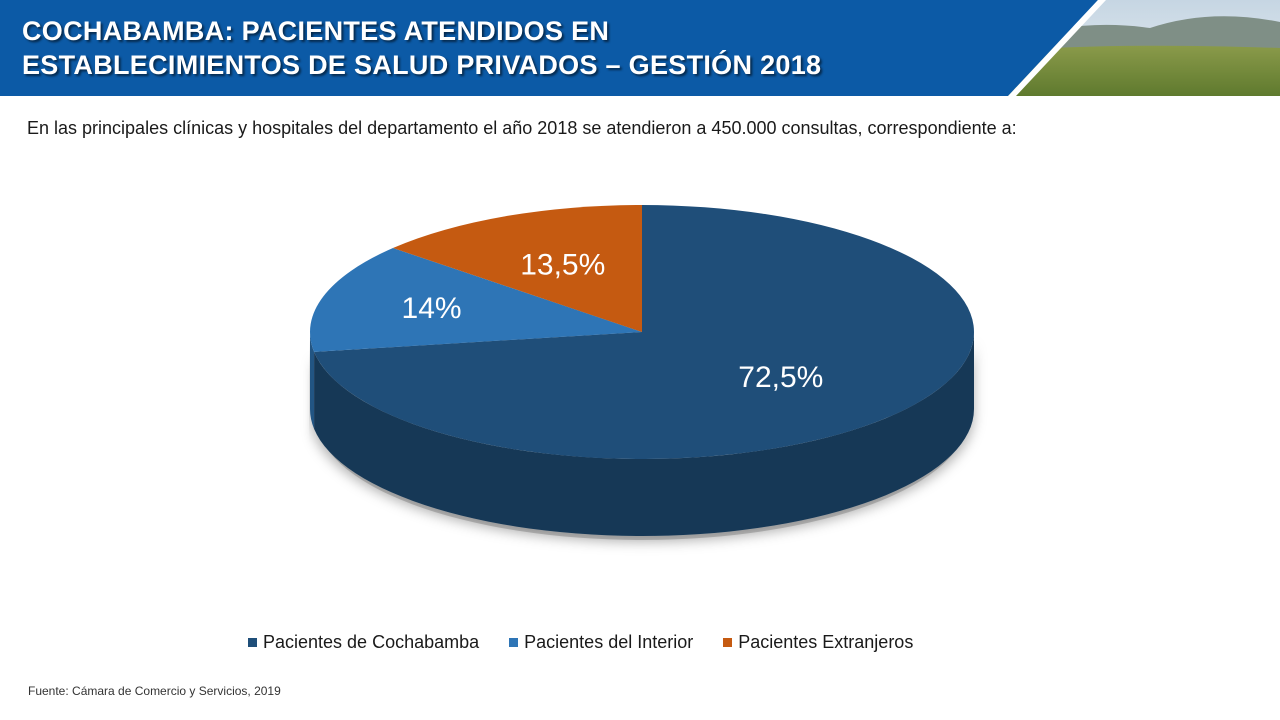  What do you see at coordinates (562, 264) in the screenshot?
I see `data-label-2: 13,5%` at bounding box center [562, 264].